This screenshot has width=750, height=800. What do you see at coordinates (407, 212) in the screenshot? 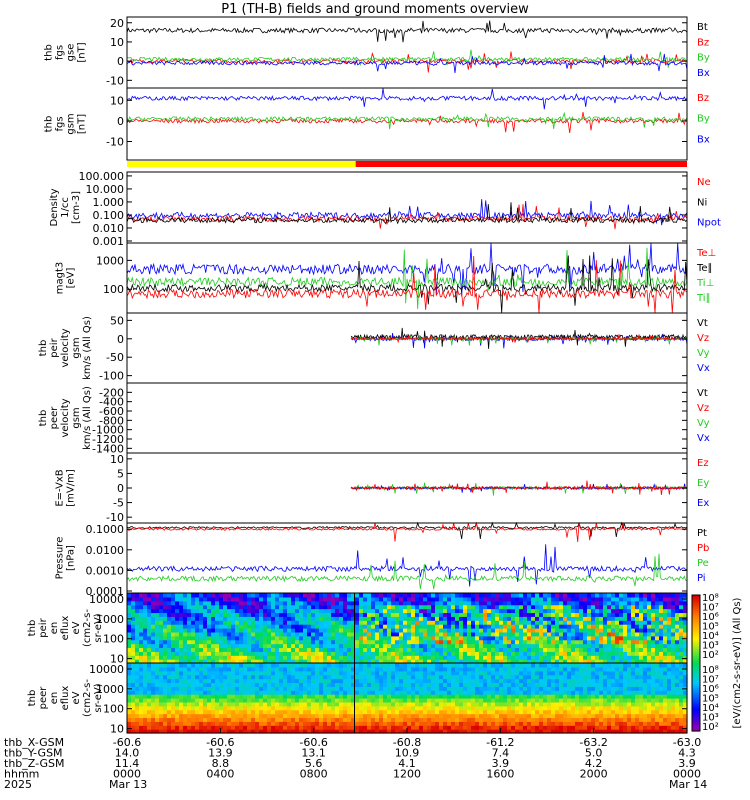
I see `series-line-Npot` at bounding box center [407, 212].